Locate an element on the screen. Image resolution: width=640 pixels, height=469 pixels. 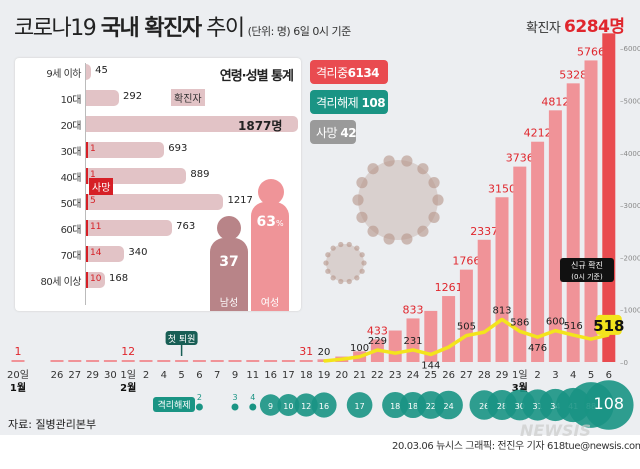
y-tick-label: –4000 is located at coordinates (630, 154).